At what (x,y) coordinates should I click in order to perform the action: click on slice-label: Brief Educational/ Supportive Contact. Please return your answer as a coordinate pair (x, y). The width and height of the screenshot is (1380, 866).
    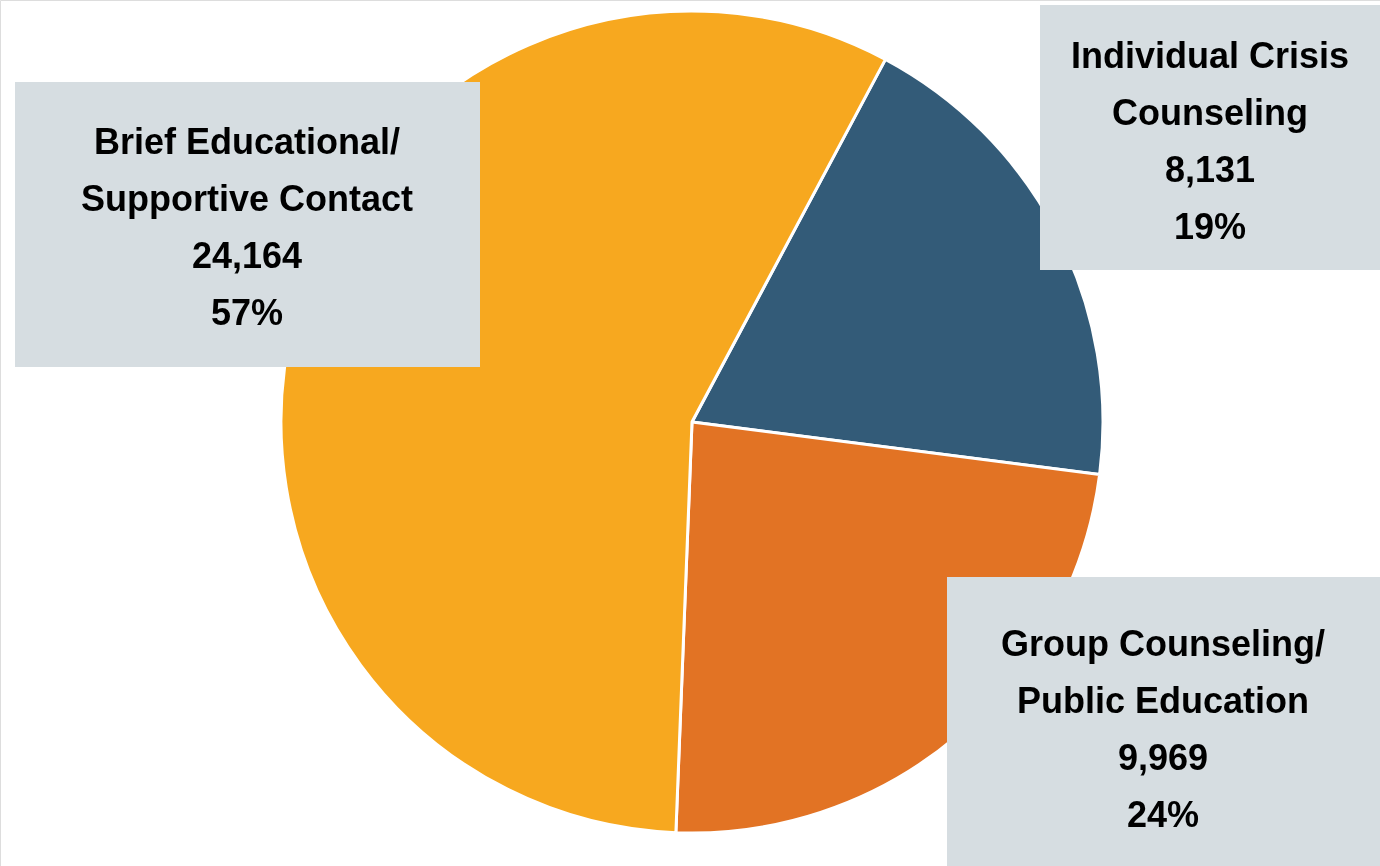
    Looking at the image, I should click on (247, 170).